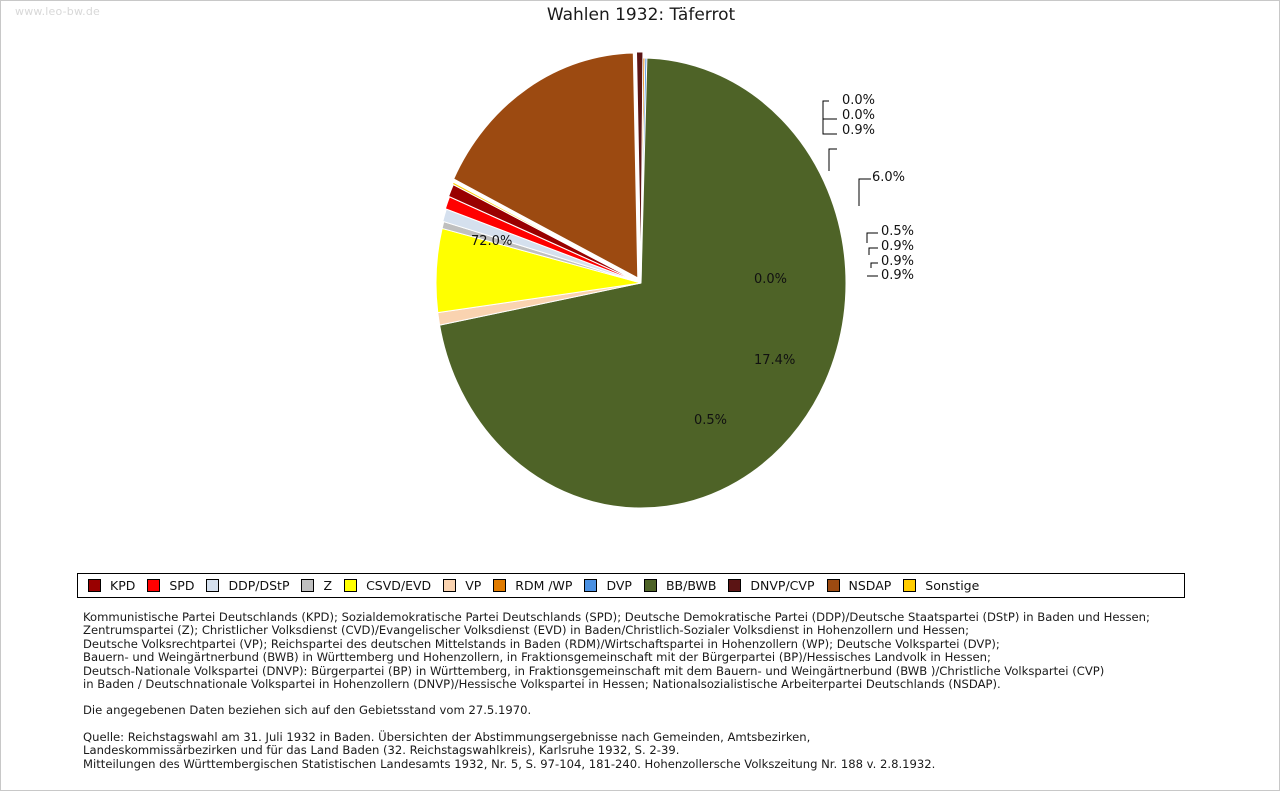 Image resolution: width=1280 pixels, height=791 pixels. Describe the element at coordinates (458, 585) in the screenshot. I see `legend-item-vp: VP` at that location.